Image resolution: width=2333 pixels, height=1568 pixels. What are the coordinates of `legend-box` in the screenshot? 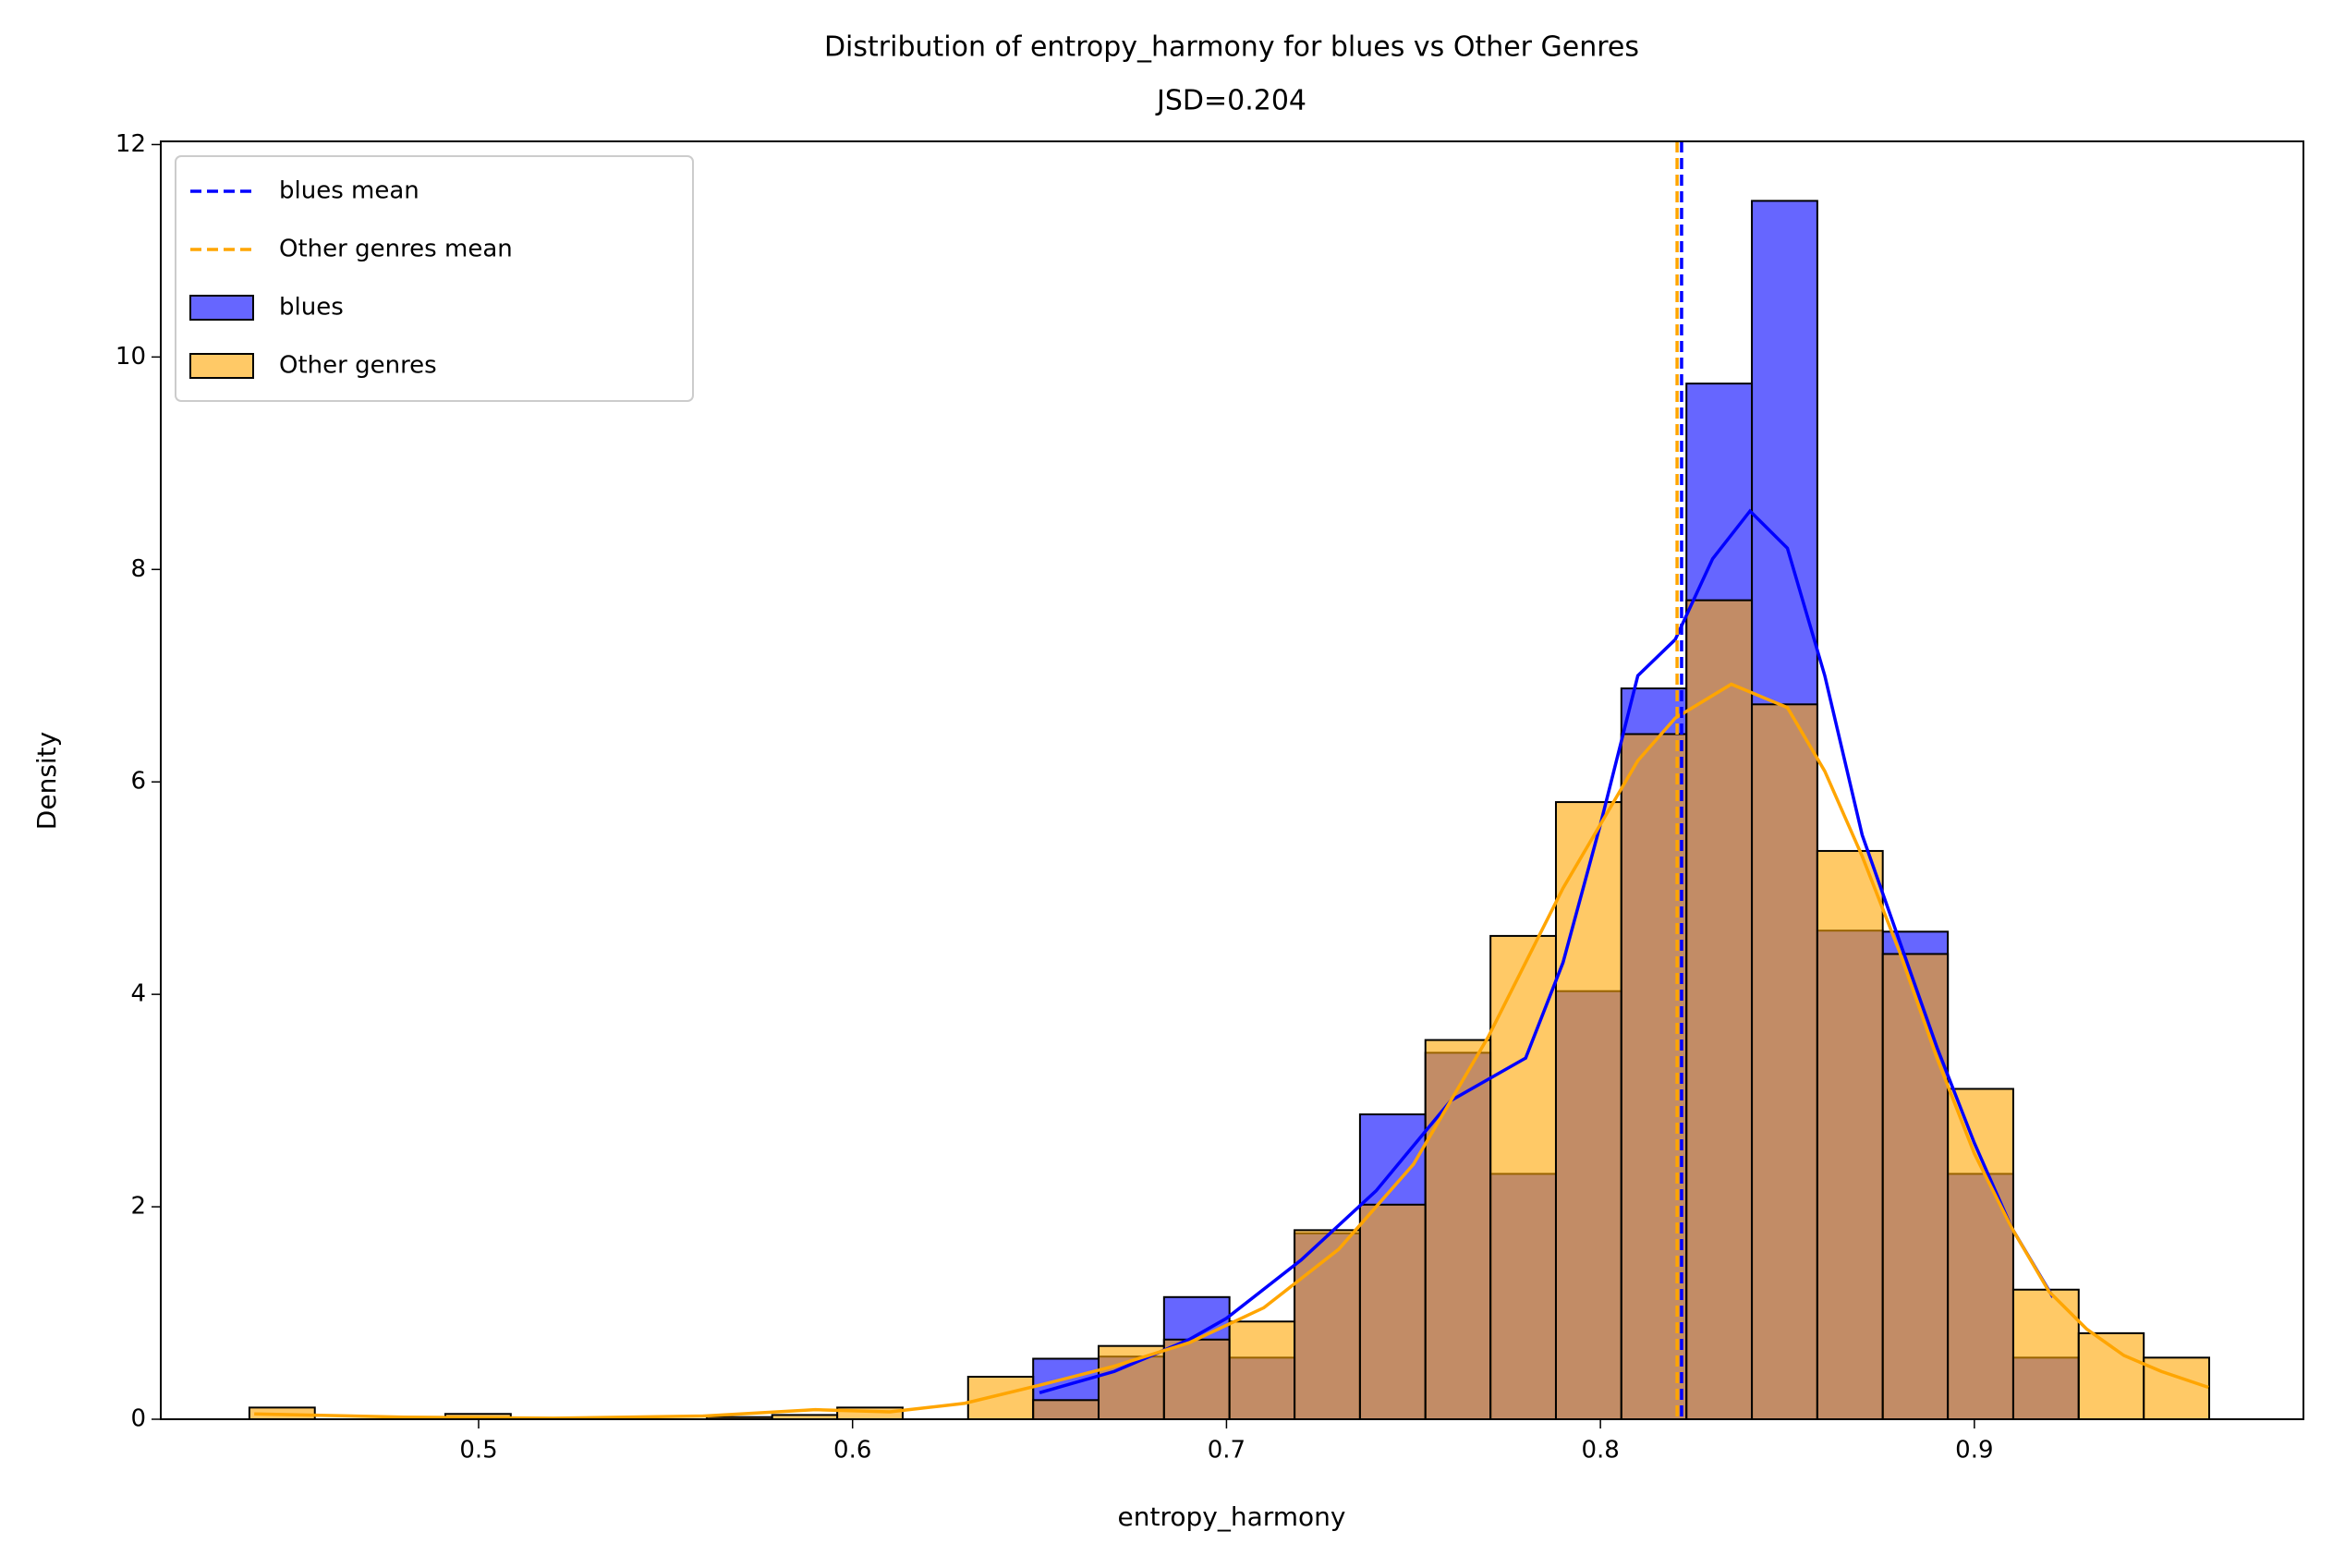 It's located at (434, 278).